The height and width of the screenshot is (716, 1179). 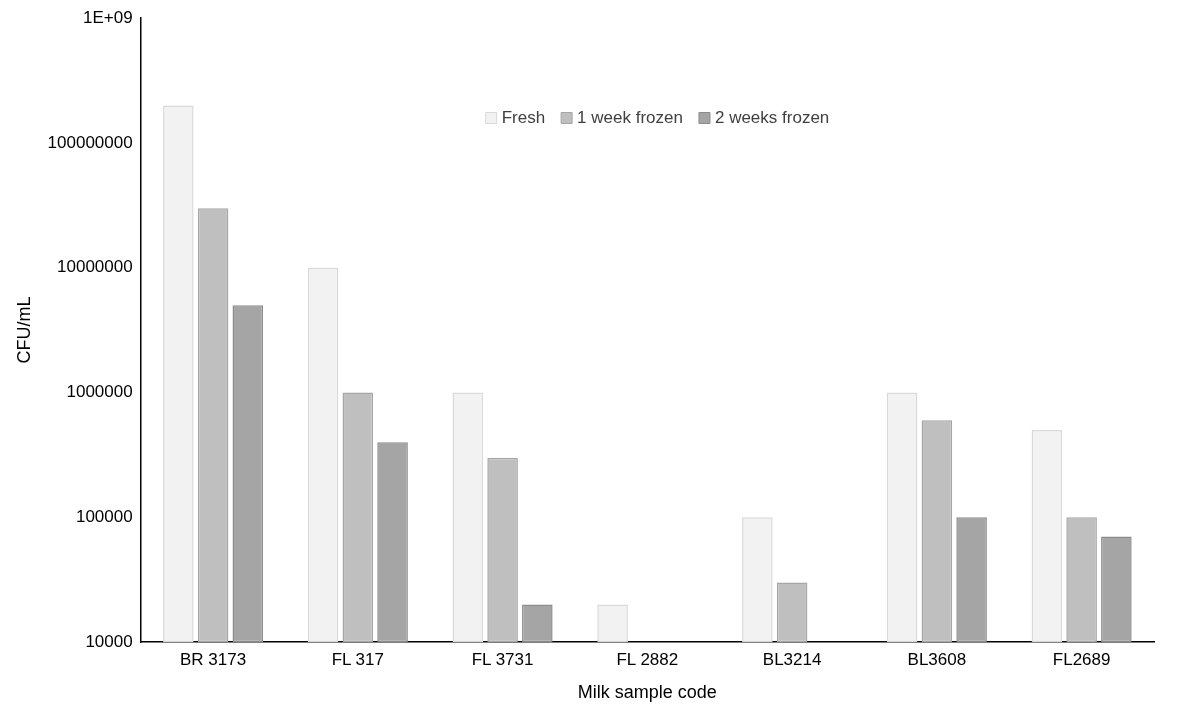 What do you see at coordinates (95, 267) in the screenshot?
I see `y-tick-label: 10000000` at bounding box center [95, 267].